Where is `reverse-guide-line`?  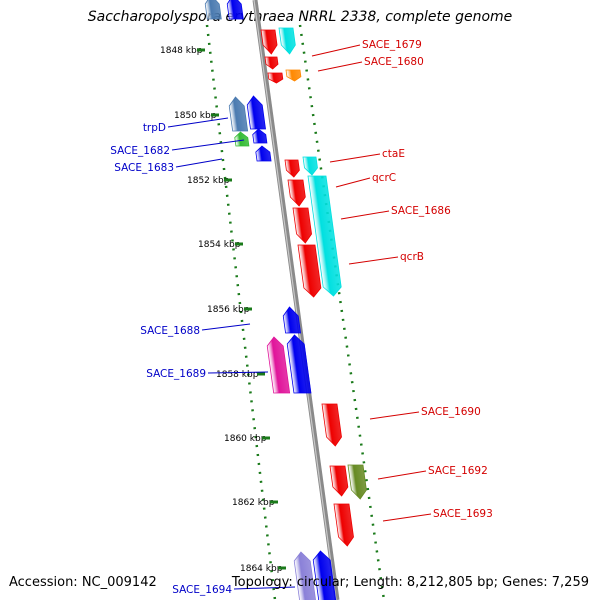
reverse-guide-line is located at coordinates (241, 312).